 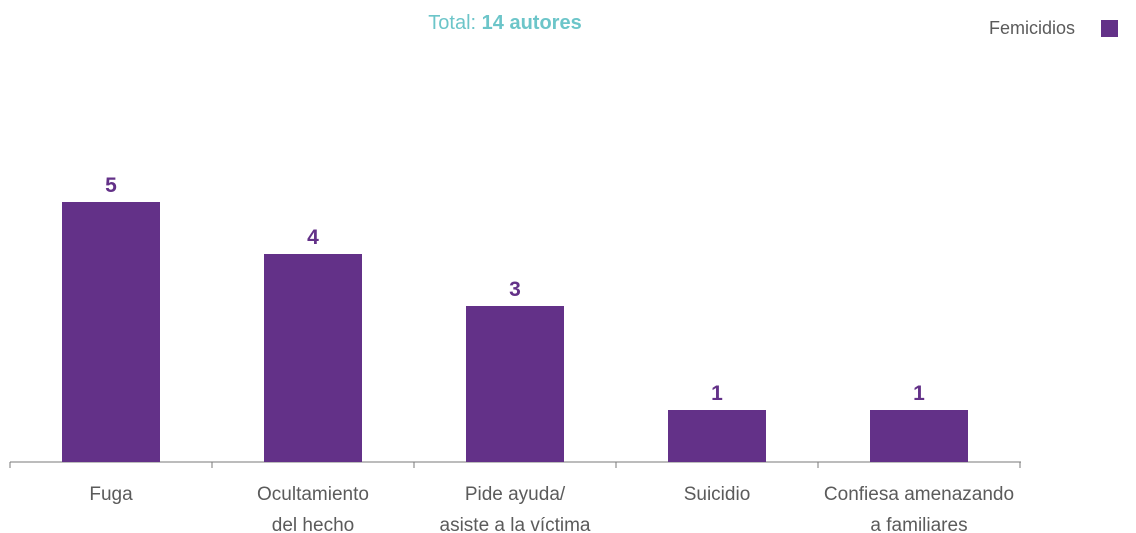 What do you see at coordinates (515, 289) in the screenshot?
I see `data-label: 3` at bounding box center [515, 289].